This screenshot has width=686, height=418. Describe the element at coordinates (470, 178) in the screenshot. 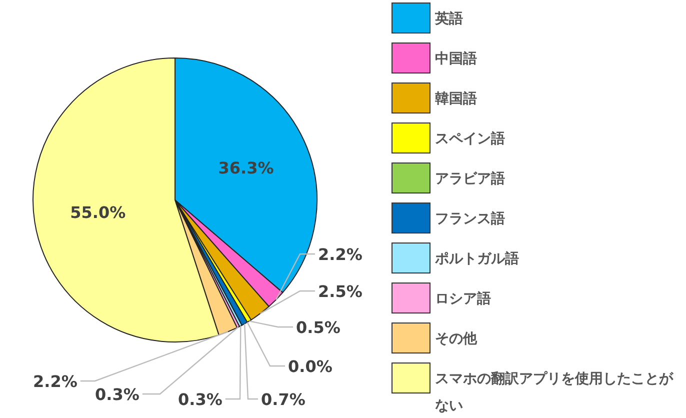

I see `legend-label: アラビア語` at that location.